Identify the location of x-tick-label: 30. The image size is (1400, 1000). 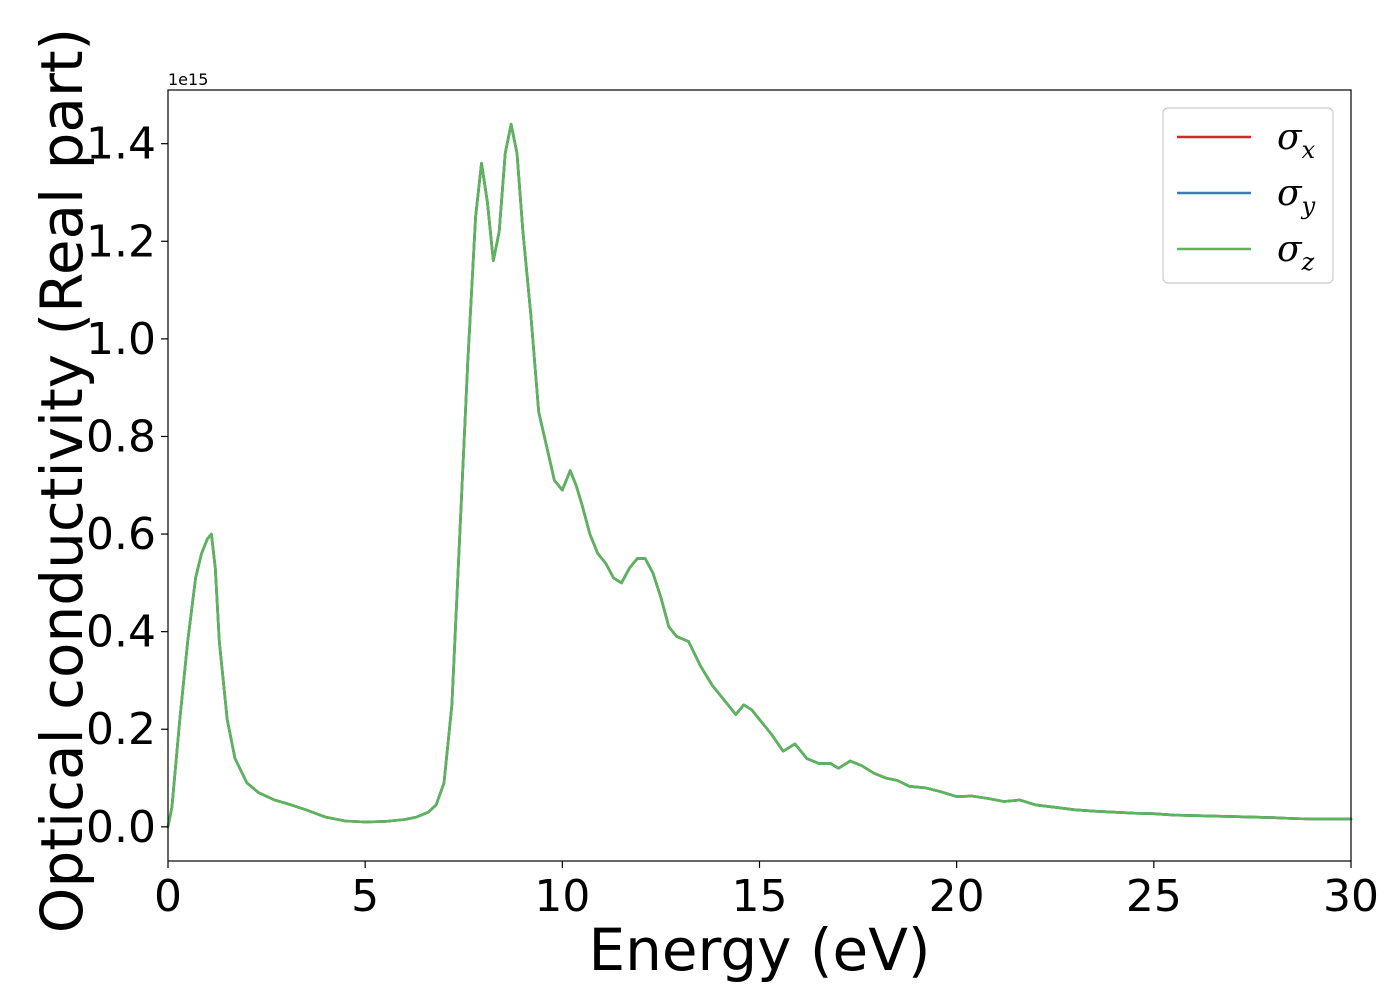
(1351, 896).